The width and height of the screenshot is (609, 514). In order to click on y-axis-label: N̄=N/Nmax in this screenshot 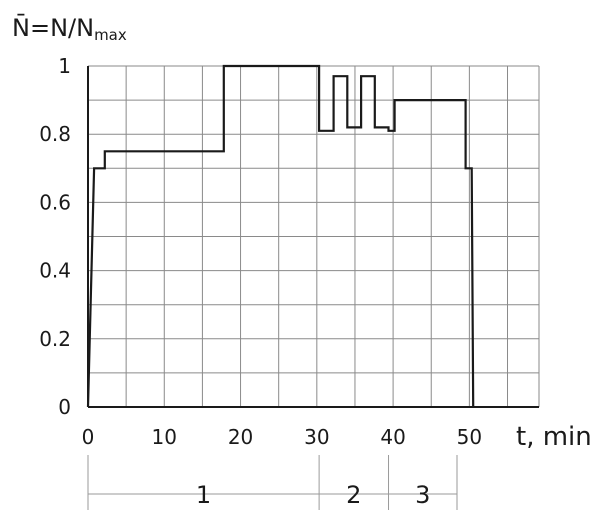, I will do `click(69, 28)`.